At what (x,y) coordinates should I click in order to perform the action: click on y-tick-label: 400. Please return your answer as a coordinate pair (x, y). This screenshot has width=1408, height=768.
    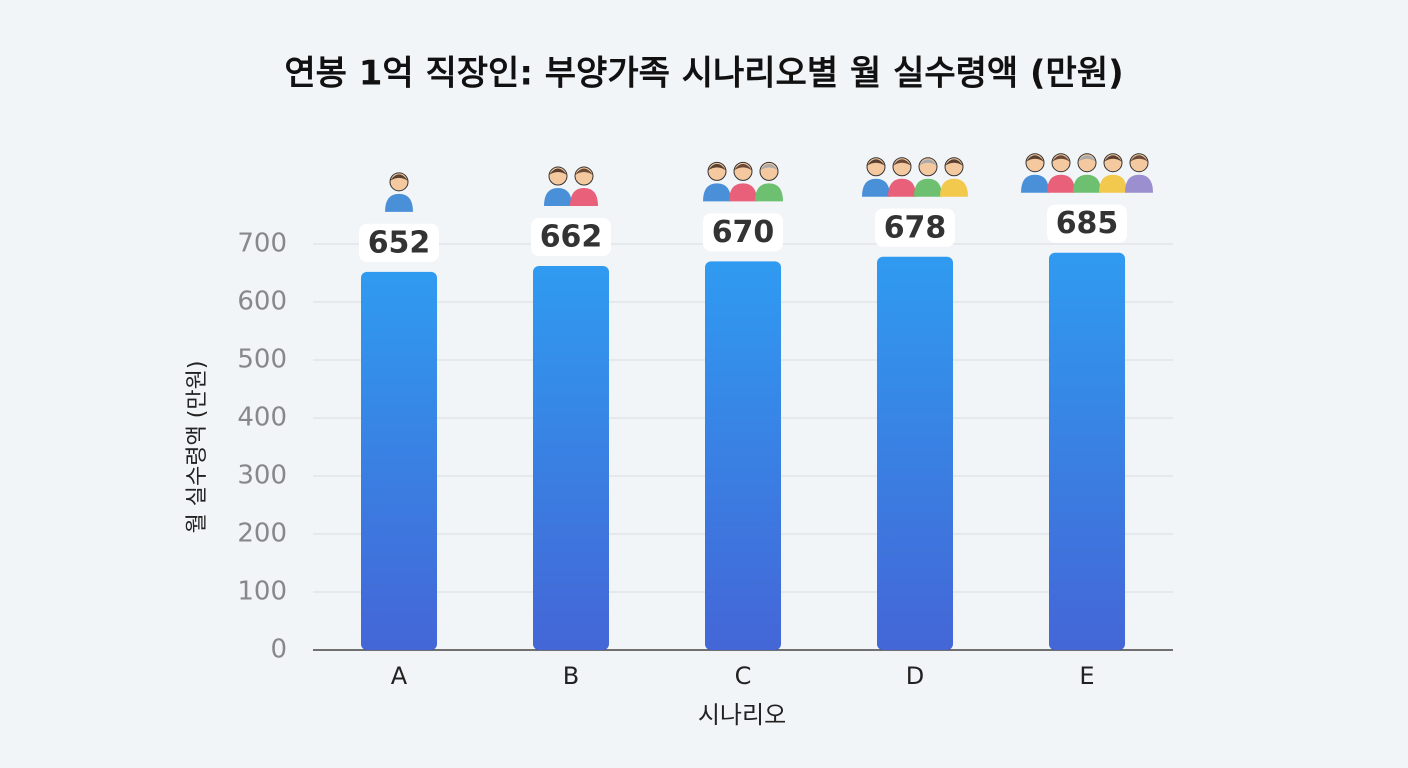
    Looking at the image, I should click on (262, 418).